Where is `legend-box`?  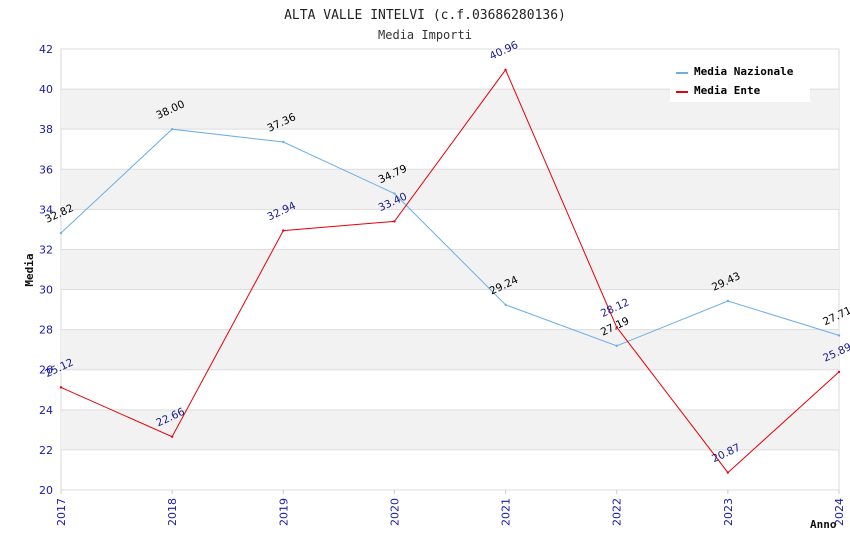
legend-box is located at coordinates (740, 81).